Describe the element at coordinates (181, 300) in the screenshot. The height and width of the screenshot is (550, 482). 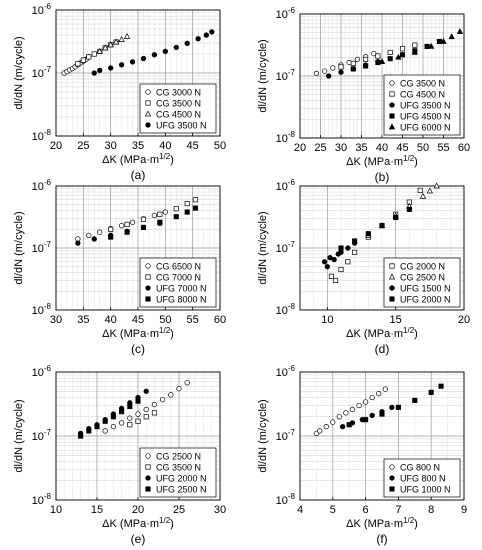
I see `legend-label: UFG 8000 N` at that location.